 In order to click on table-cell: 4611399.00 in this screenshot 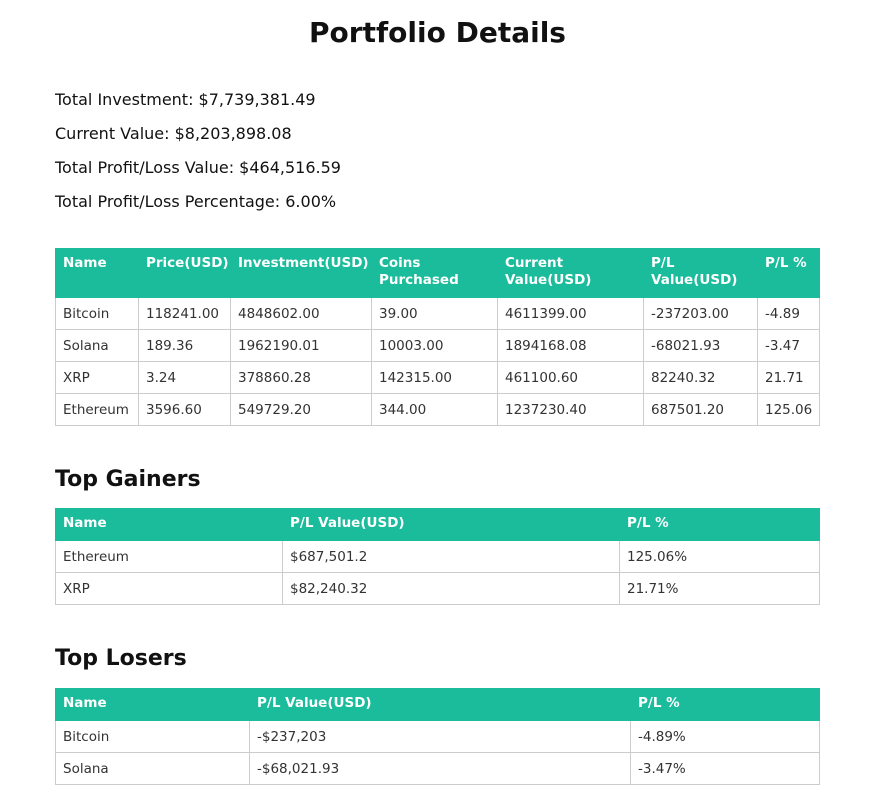, I will do `click(570, 313)`.